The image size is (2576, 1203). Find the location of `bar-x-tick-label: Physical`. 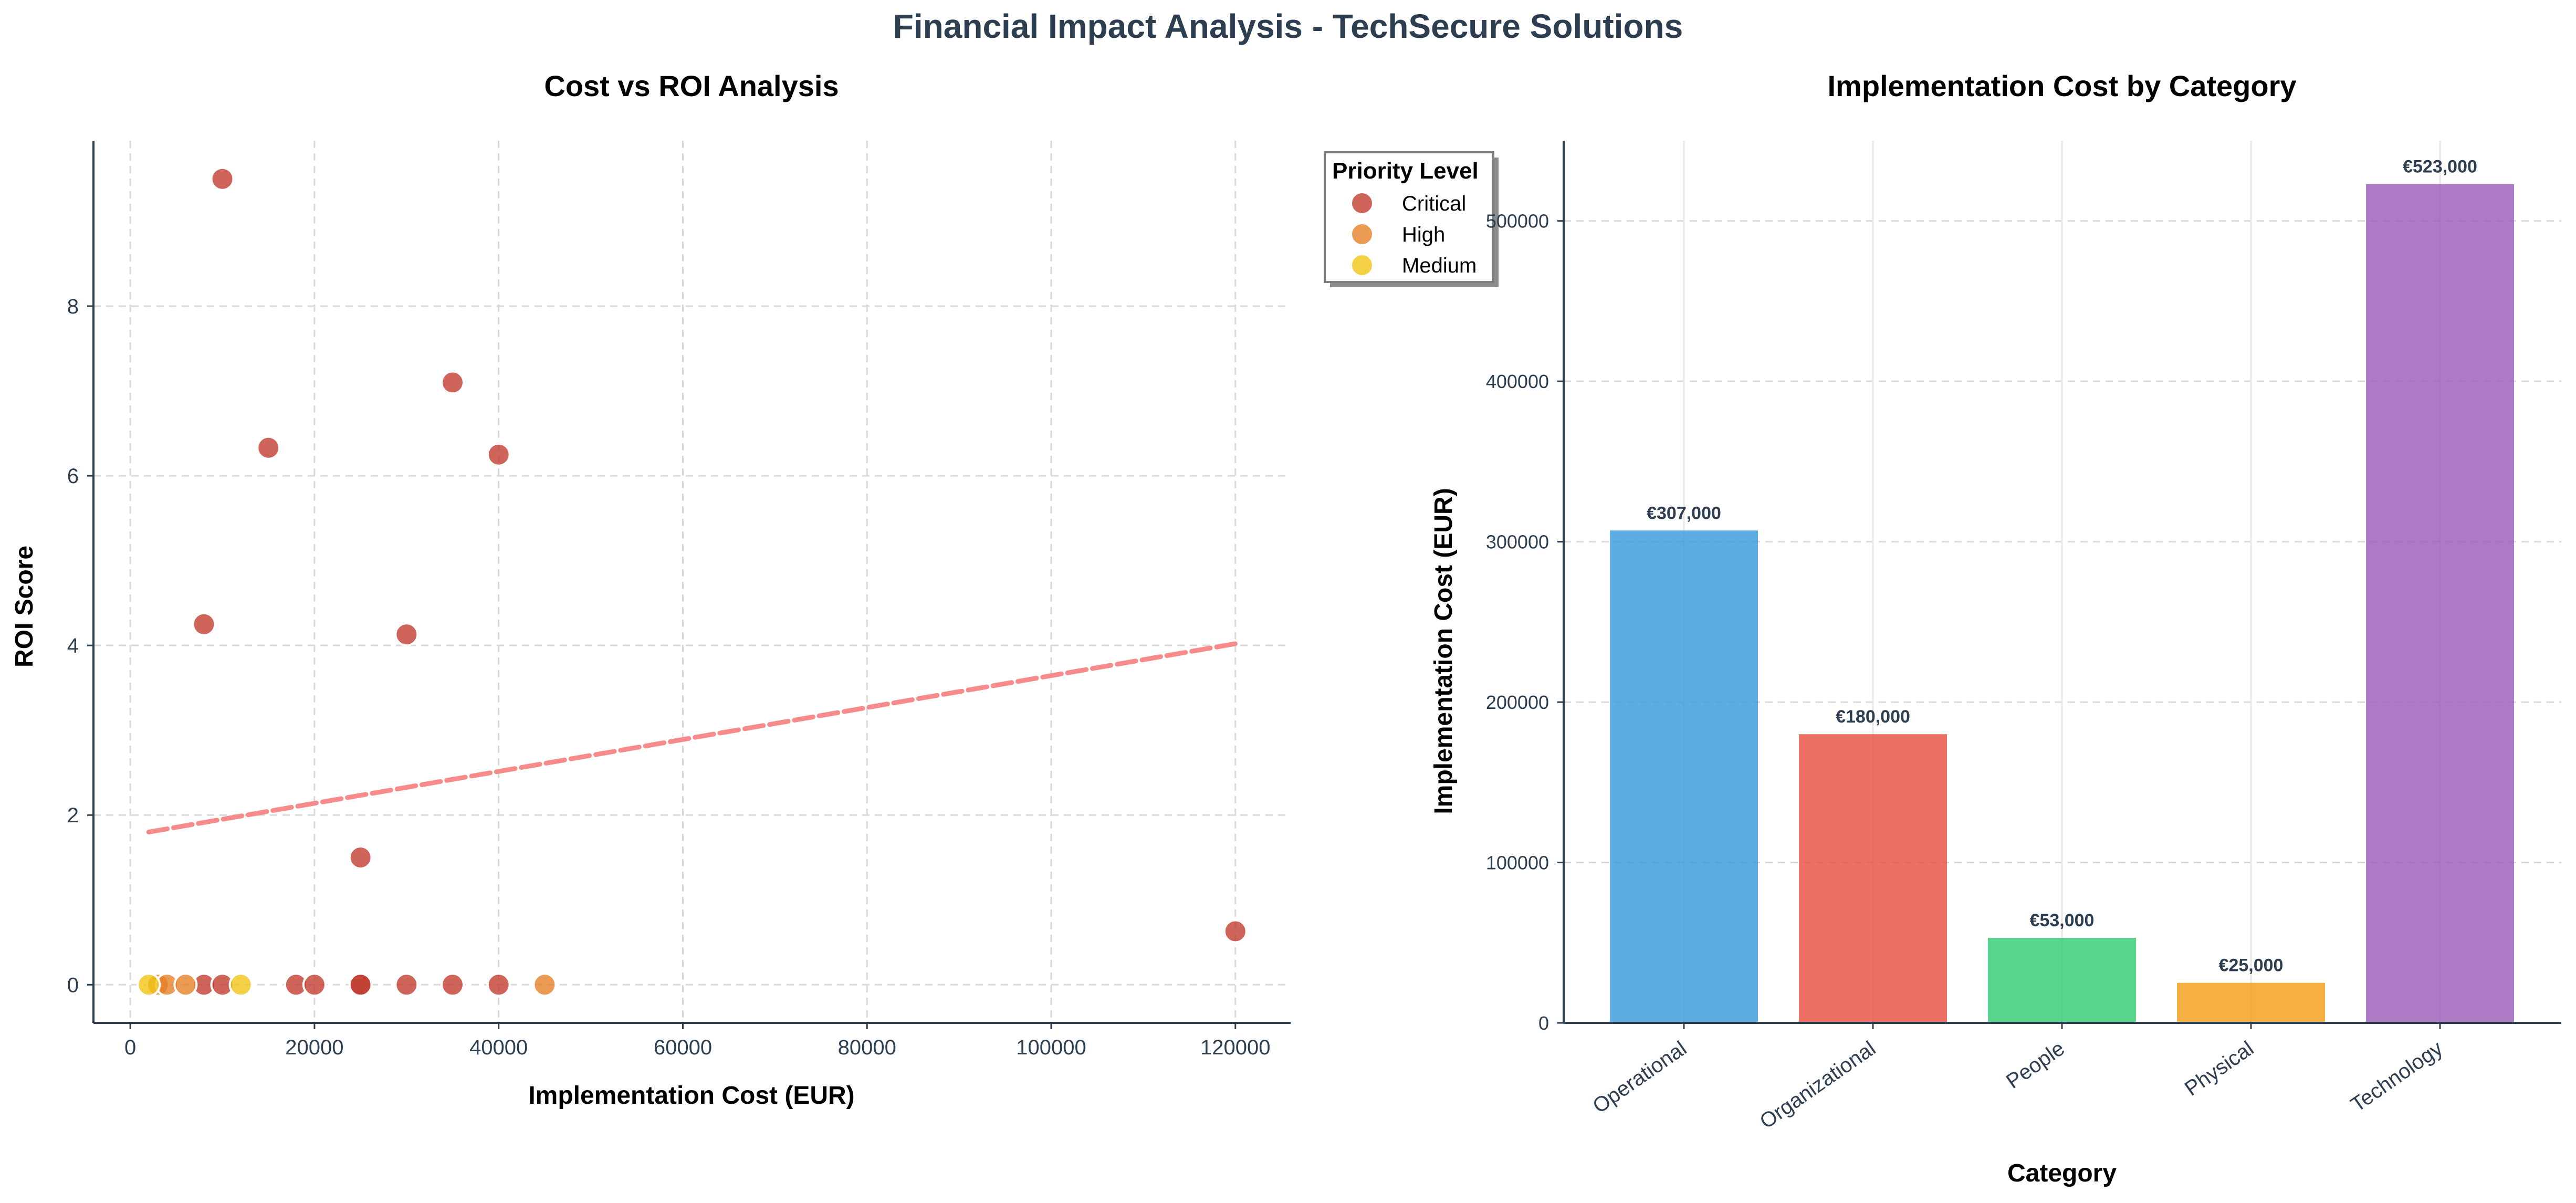

bar-x-tick-label: Physical is located at coordinates (2220, 1068).